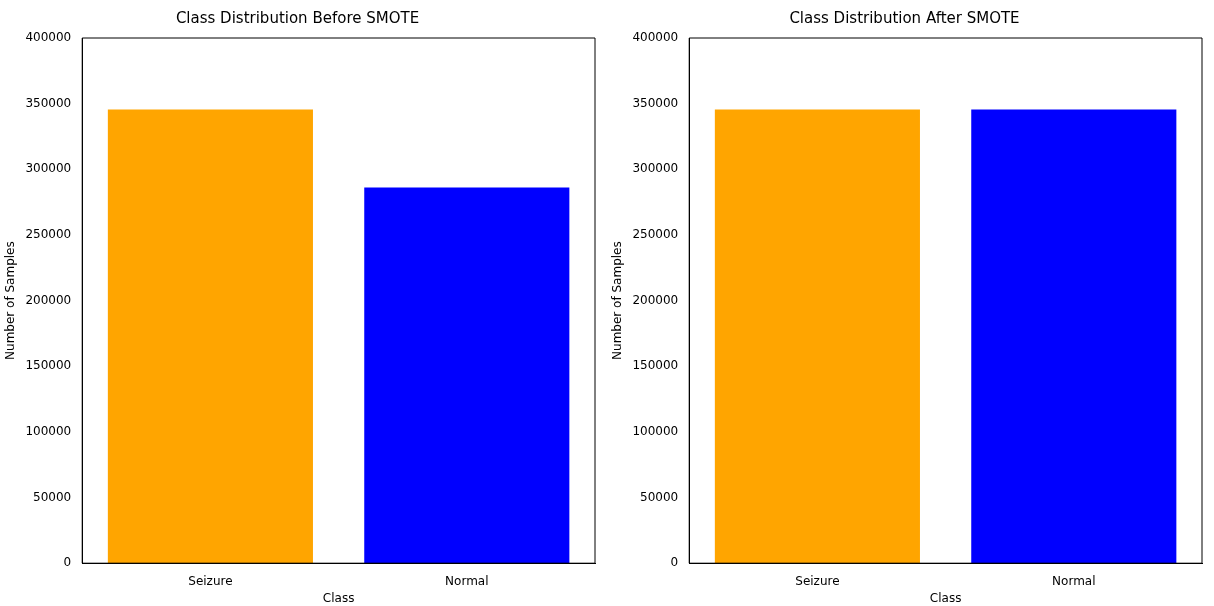 Image resolution: width=1214 pixels, height=606 pixels. What do you see at coordinates (904, 17) in the screenshot?
I see `chart-title: Class Distribution After SMOTE` at bounding box center [904, 17].